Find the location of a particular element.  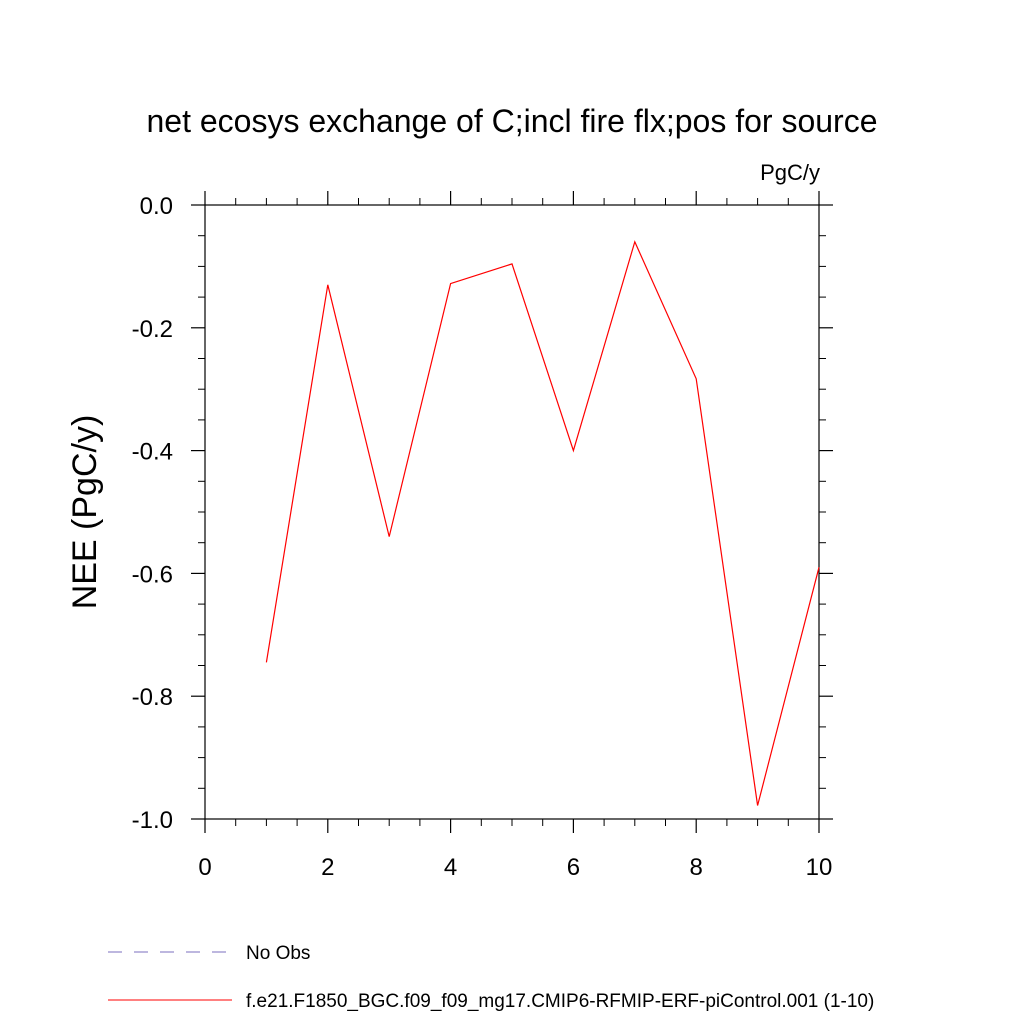

y-tick-label: -0.8 is located at coordinates (152, 697).